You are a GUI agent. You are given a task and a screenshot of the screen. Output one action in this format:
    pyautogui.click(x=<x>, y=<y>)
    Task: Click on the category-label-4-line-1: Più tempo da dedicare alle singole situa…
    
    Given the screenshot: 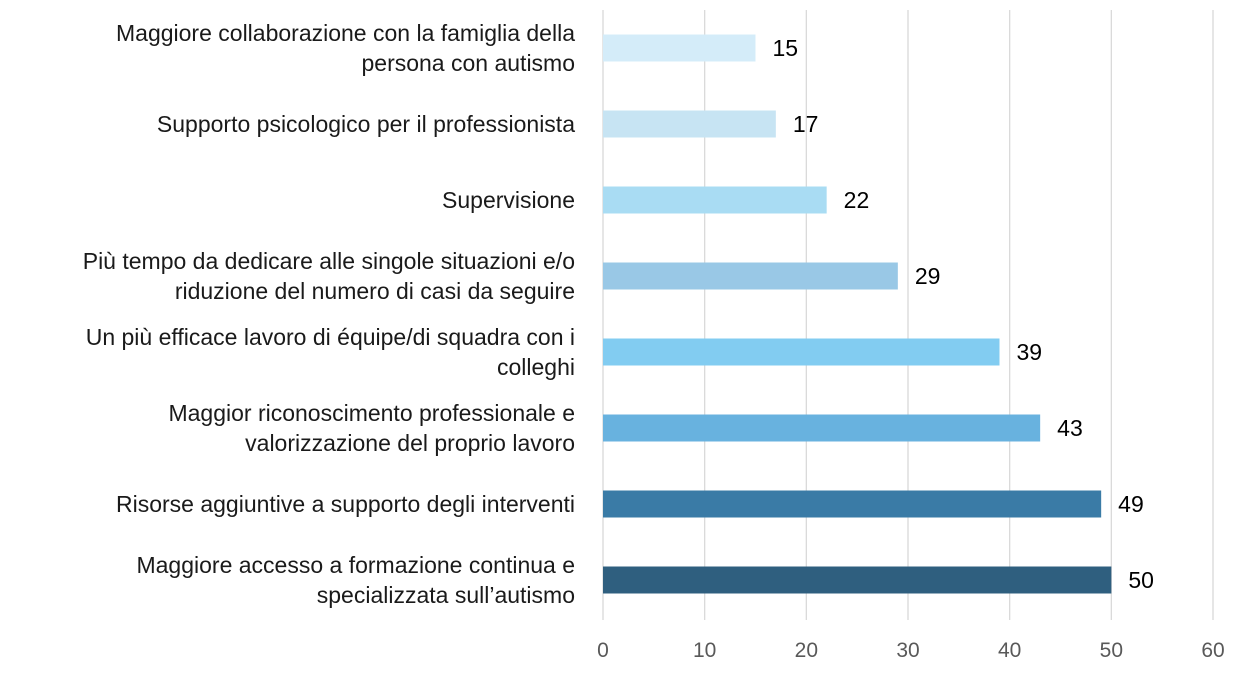 What is the action you would take?
    pyautogui.click(x=329, y=261)
    